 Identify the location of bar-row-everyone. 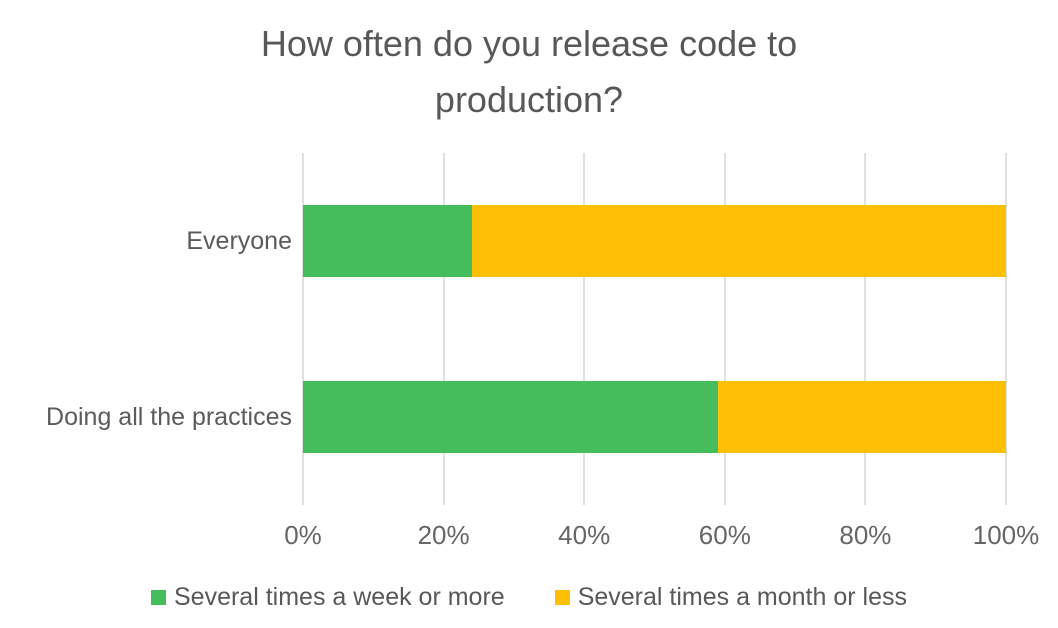
(654, 241).